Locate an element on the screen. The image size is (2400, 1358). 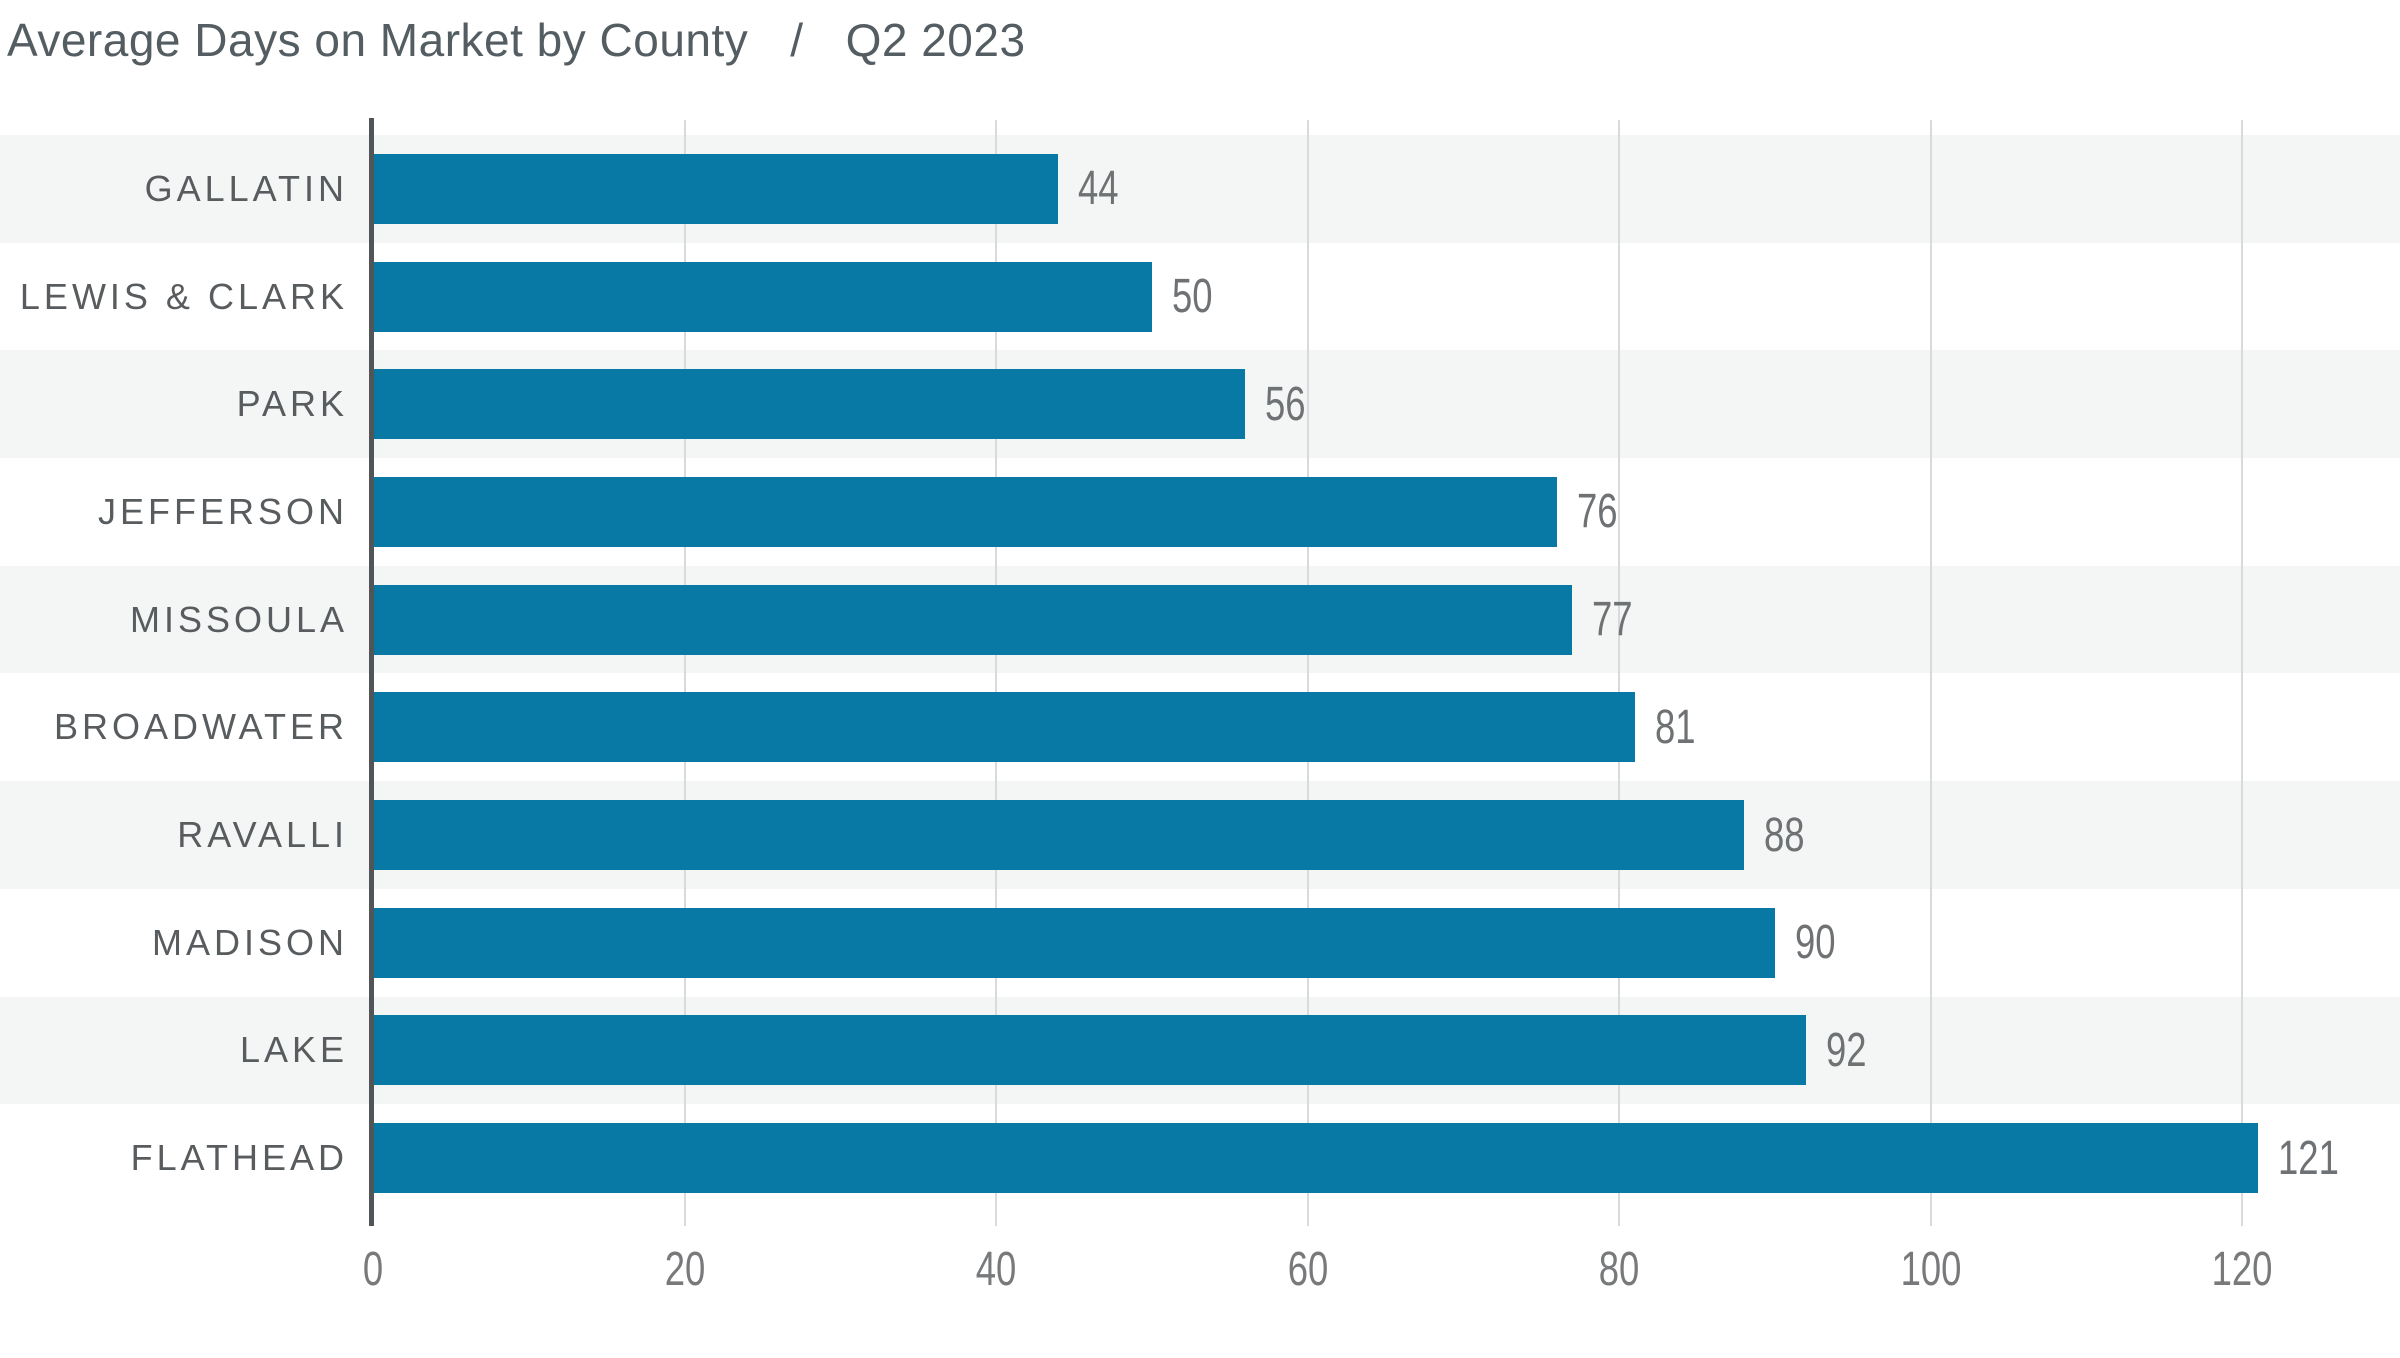
x-tick-label-60: 60 is located at coordinates (1307, 1269).